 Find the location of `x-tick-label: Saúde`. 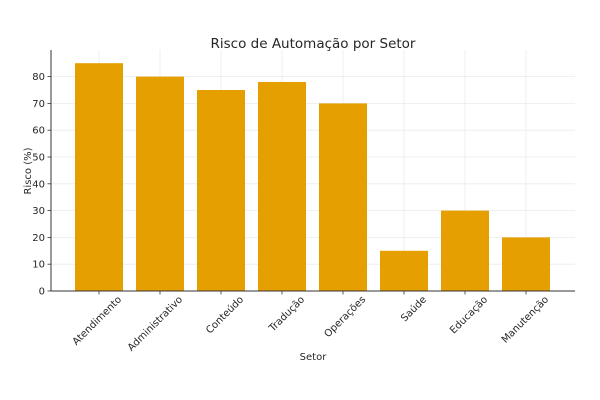

x-tick-label: Saúde is located at coordinates (413, 309).